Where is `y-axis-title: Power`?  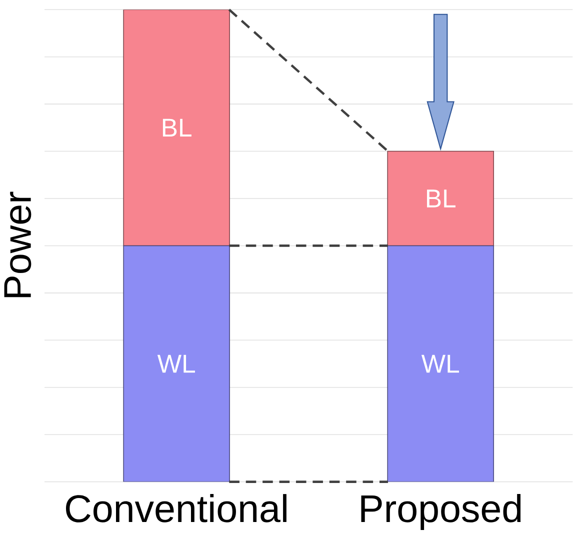
y-axis-title: Power is located at coordinates (18, 245).